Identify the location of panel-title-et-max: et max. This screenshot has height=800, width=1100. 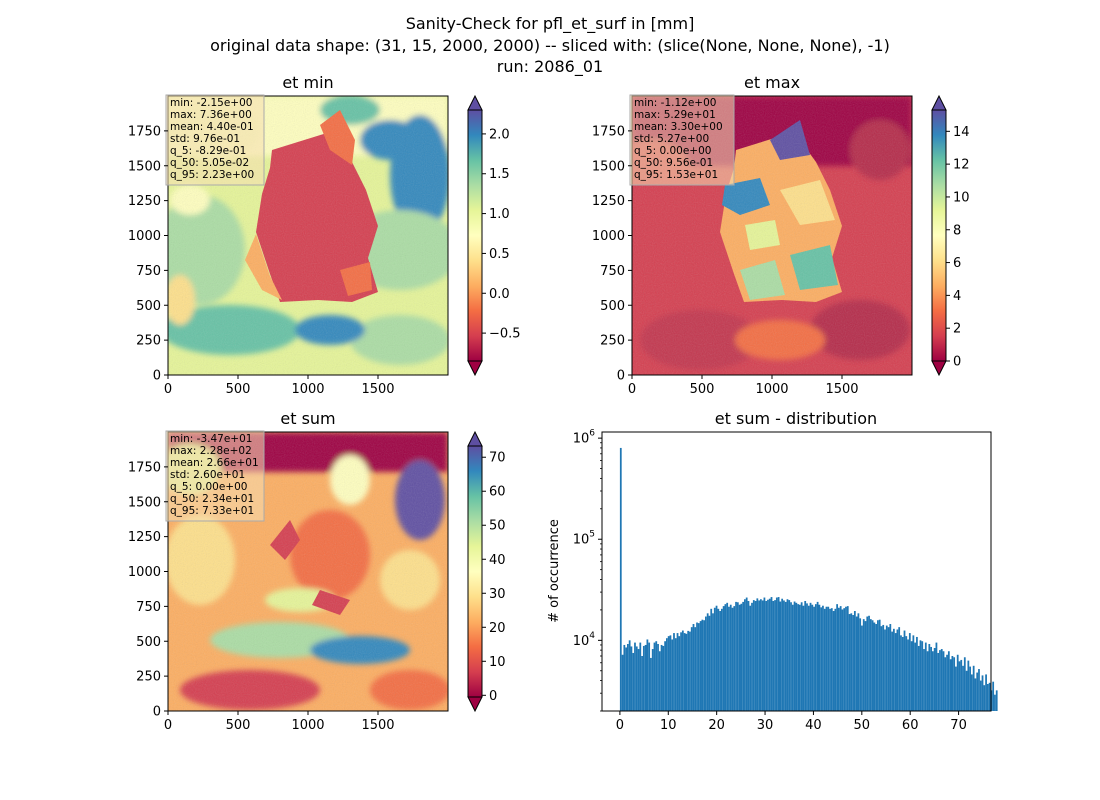
(772, 82).